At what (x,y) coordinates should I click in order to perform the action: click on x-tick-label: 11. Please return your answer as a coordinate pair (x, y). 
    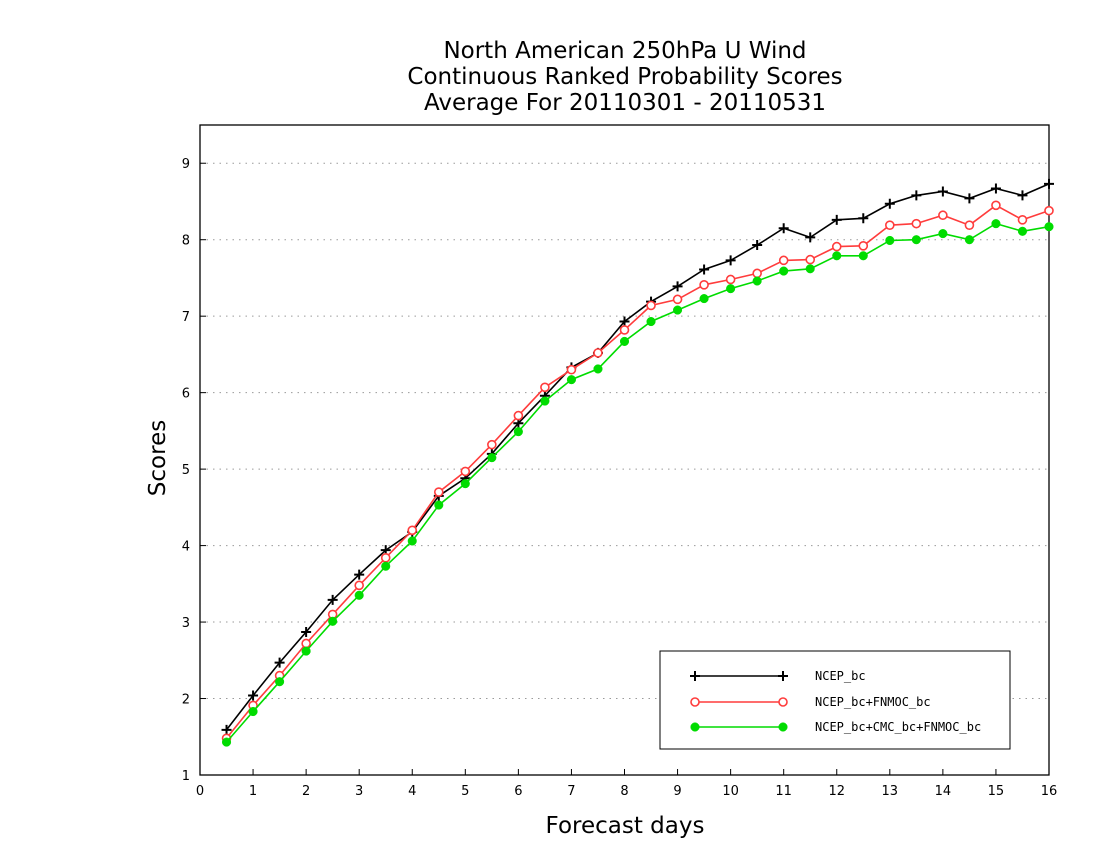
    Looking at the image, I should click on (783, 791).